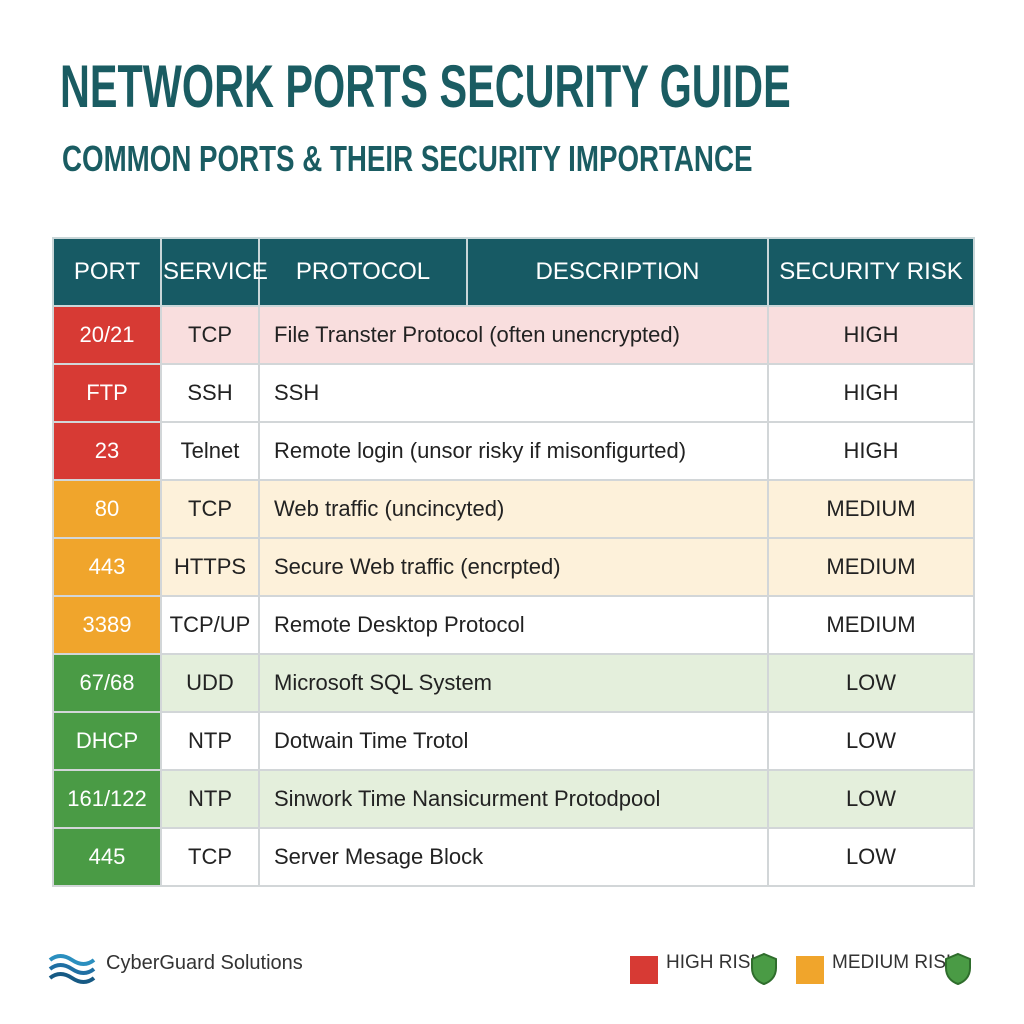  I want to click on port-cell: FTP, so click(107, 393).